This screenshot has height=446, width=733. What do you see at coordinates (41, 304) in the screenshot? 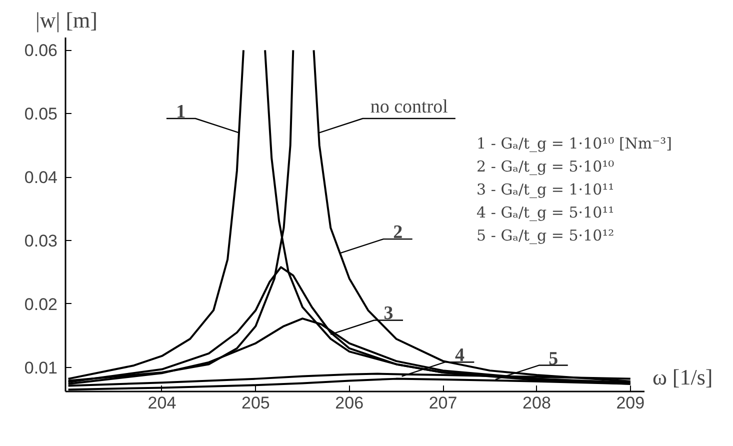
I see `y-tick-label: 0.02` at bounding box center [41, 304].